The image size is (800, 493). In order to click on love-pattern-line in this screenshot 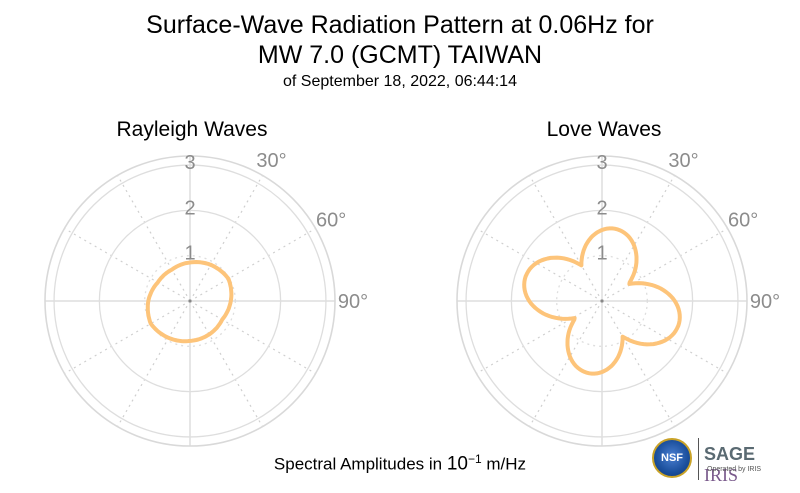, I will do `click(602, 301)`.